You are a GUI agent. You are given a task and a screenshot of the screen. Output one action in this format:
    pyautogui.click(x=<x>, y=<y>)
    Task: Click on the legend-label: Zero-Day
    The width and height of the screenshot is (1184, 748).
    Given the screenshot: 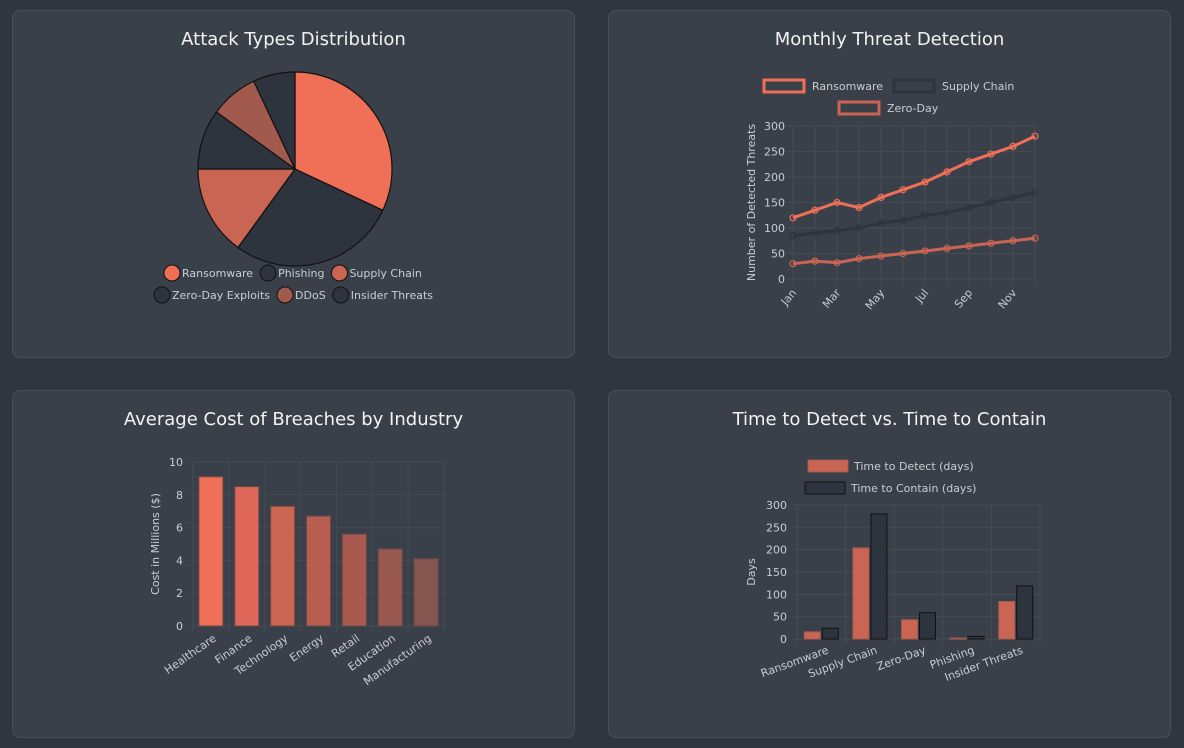 What is the action you would take?
    pyautogui.click(x=913, y=108)
    